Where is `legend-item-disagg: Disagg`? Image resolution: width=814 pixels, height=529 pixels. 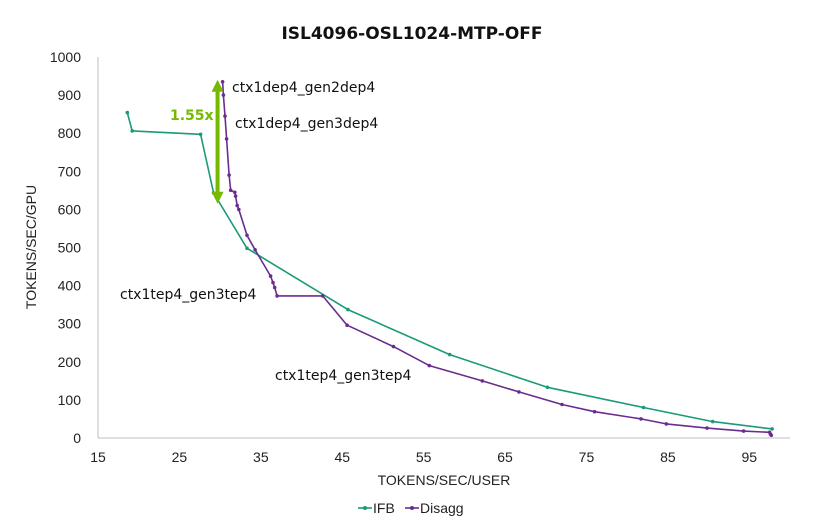 legend-item-disagg: Disagg is located at coordinates (434, 508).